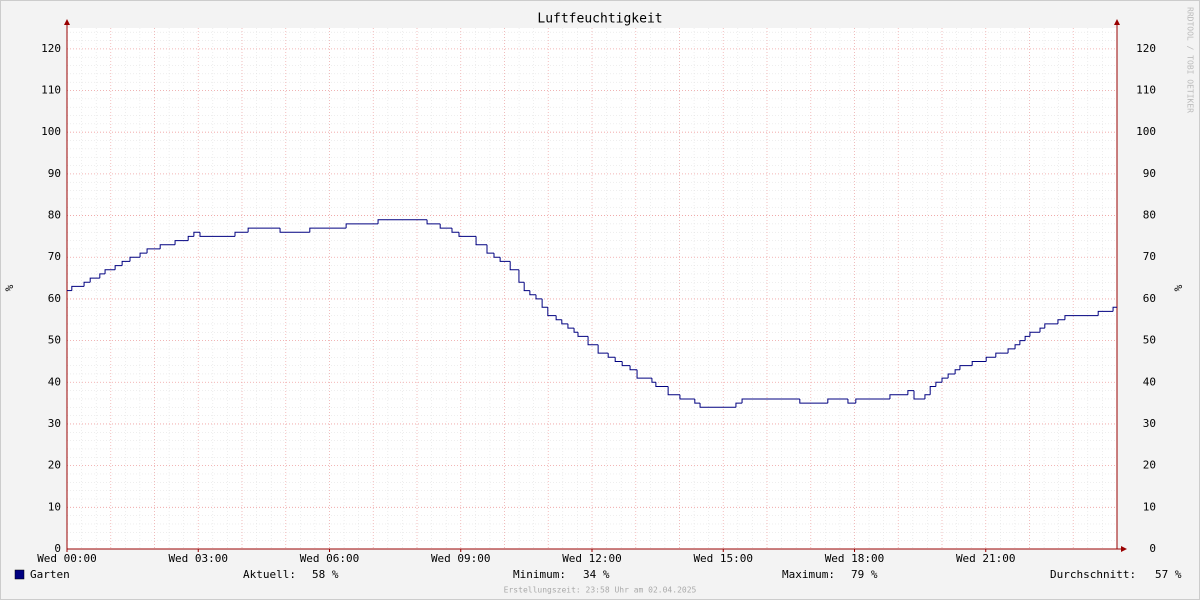 The width and height of the screenshot is (1200, 600). Describe the element at coordinates (54, 381) in the screenshot. I see `y-tick-label: 40` at that location.